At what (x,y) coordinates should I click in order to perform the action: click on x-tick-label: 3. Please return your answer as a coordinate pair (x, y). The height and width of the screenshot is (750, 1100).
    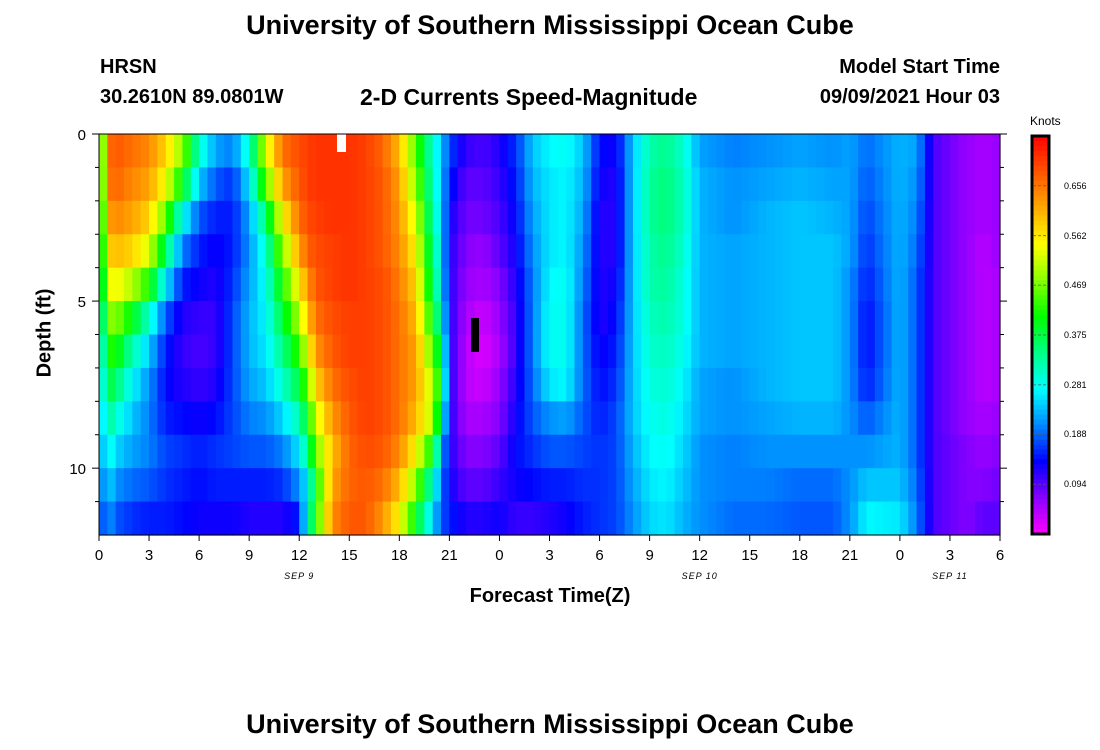
    Looking at the image, I should click on (549, 555).